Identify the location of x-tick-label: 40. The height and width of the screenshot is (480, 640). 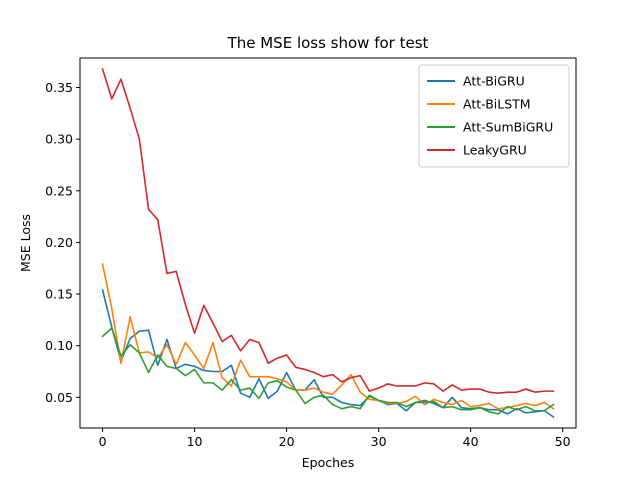
(471, 441).